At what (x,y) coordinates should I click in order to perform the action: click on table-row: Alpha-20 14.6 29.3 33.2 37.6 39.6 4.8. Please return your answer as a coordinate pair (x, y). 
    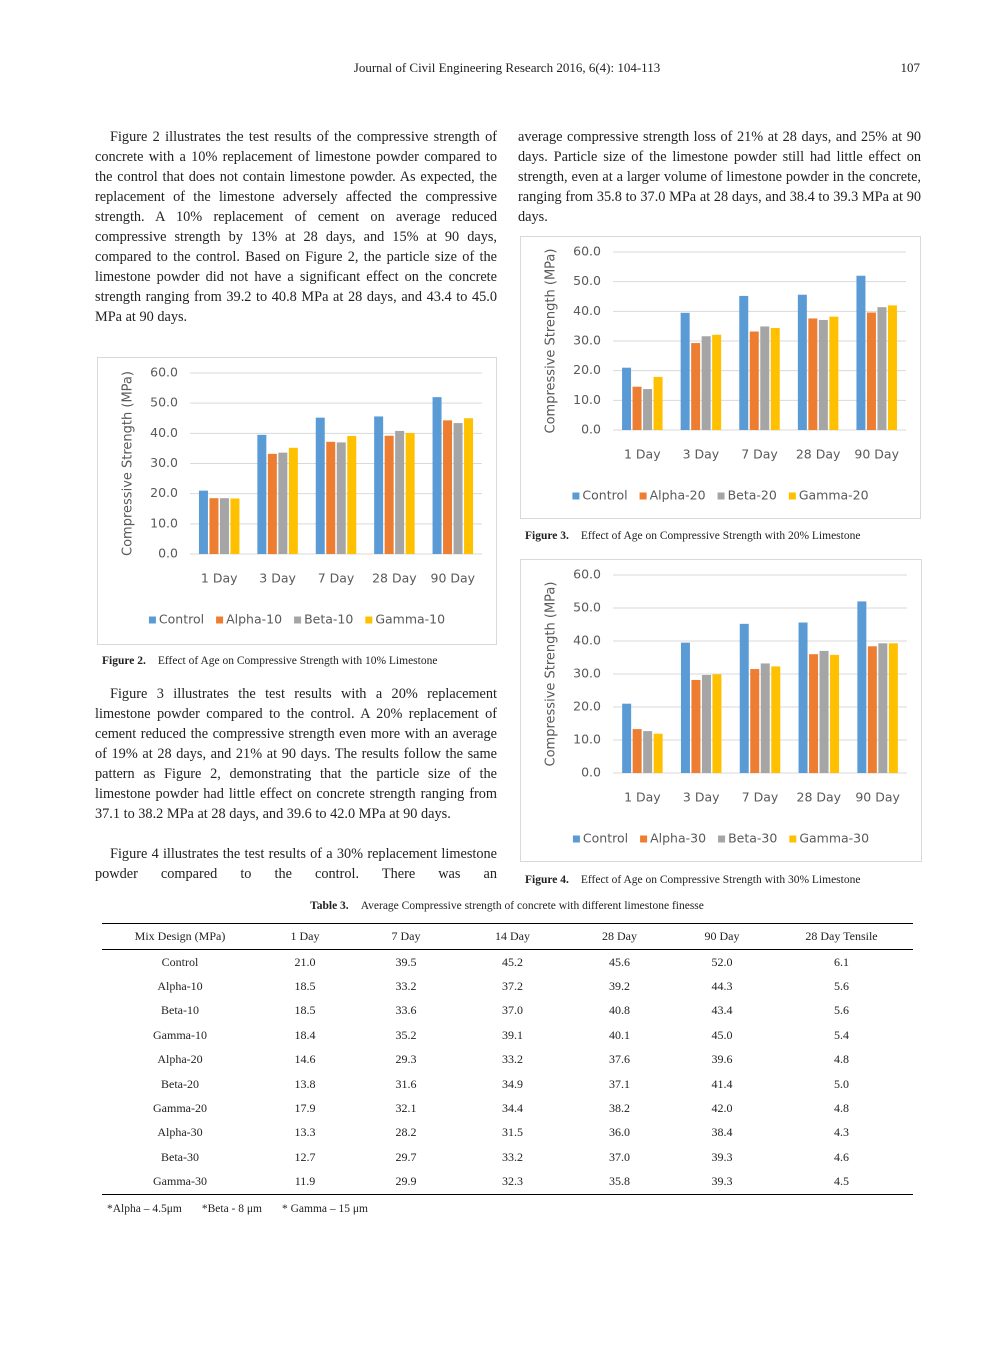
    Looking at the image, I should click on (507, 1060).